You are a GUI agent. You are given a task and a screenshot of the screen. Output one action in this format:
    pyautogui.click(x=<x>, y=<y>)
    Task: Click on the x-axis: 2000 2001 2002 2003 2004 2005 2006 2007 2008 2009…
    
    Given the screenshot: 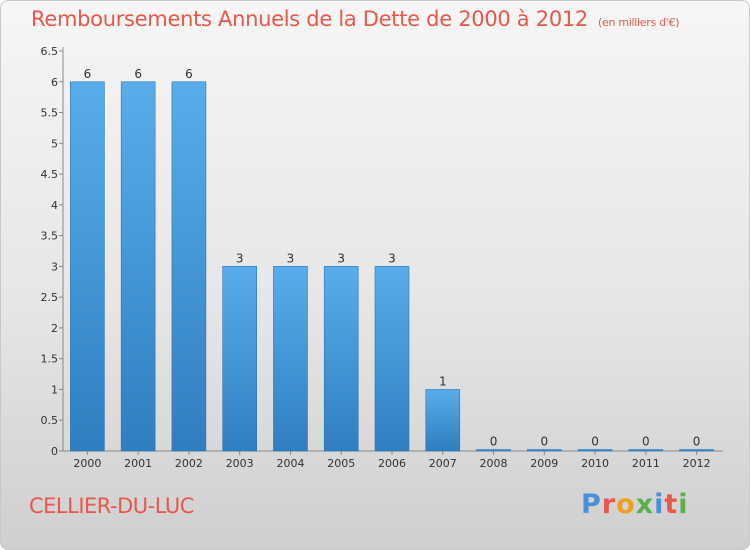 What is the action you would take?
    pyautogui.click(x=393, y=460)
    